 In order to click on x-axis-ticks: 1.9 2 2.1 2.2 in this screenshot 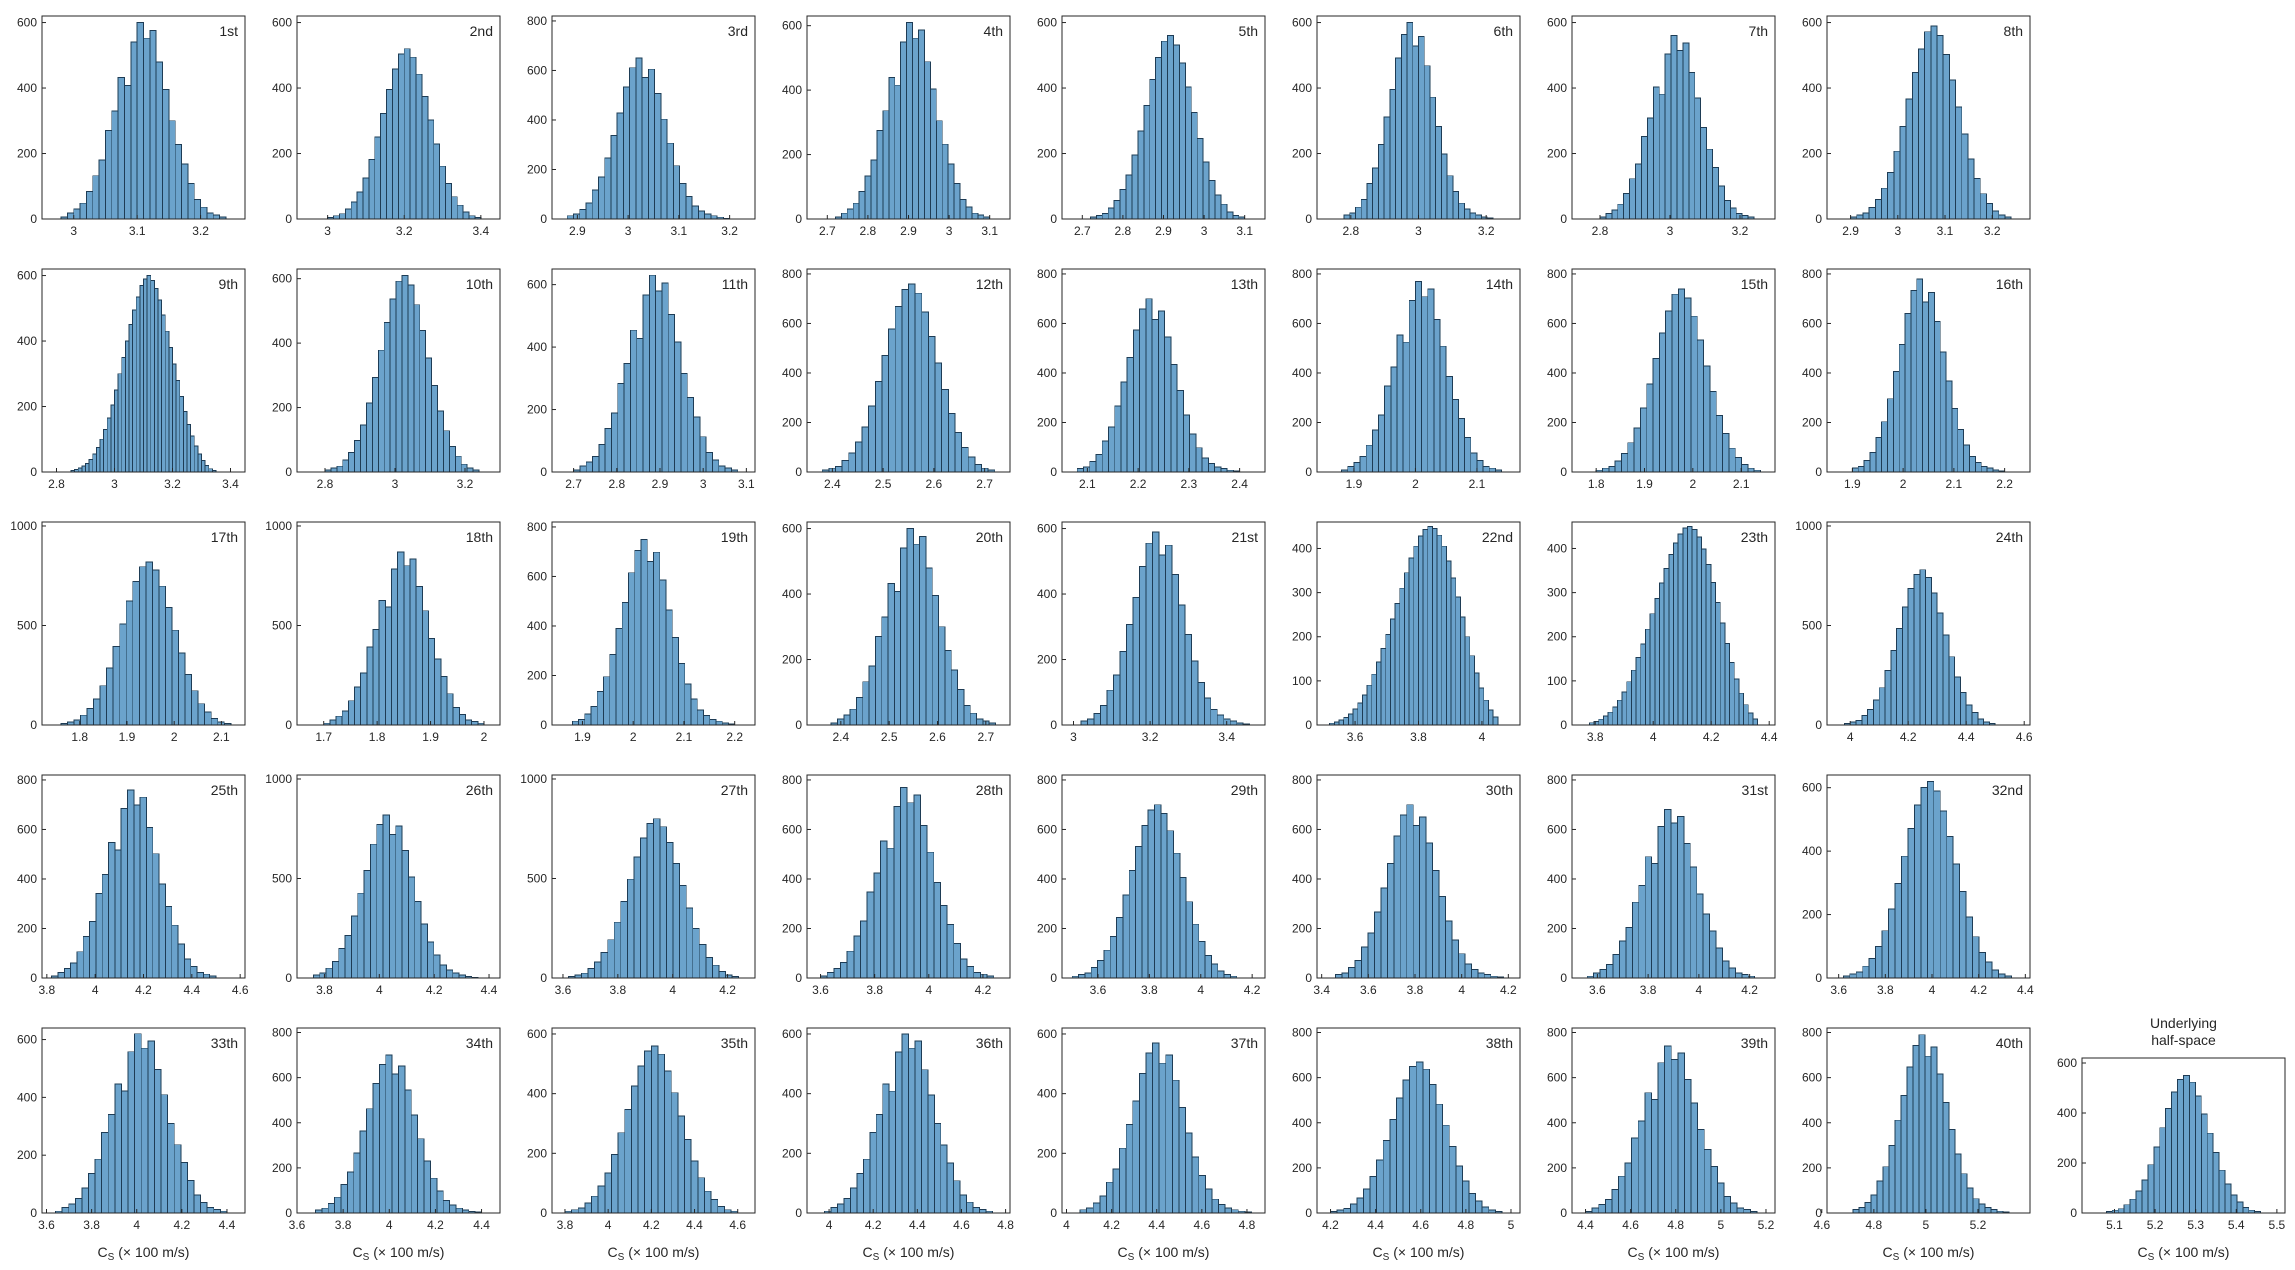, I will do `click(1928, 479)`.